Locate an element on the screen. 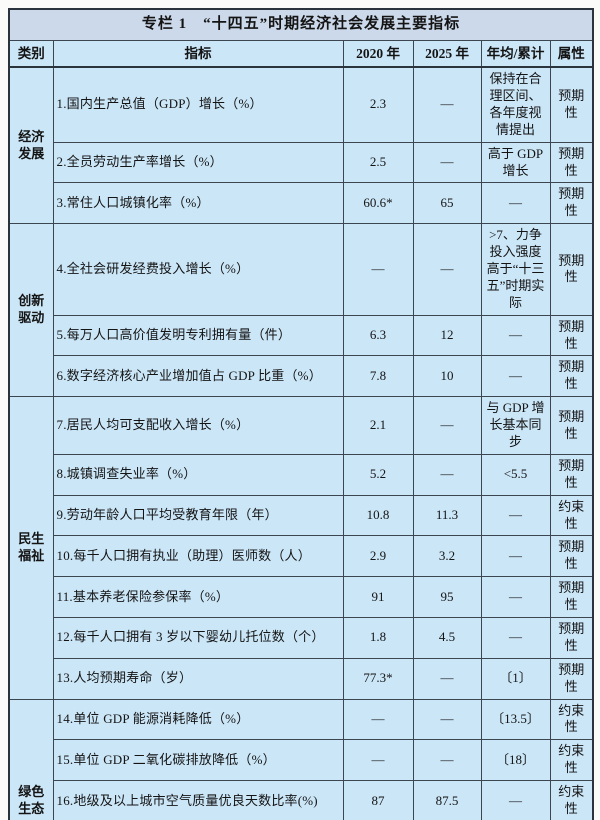 The image size is (600, 820). value-2020-cell: 2.5 is located at coordinates (378, 162).